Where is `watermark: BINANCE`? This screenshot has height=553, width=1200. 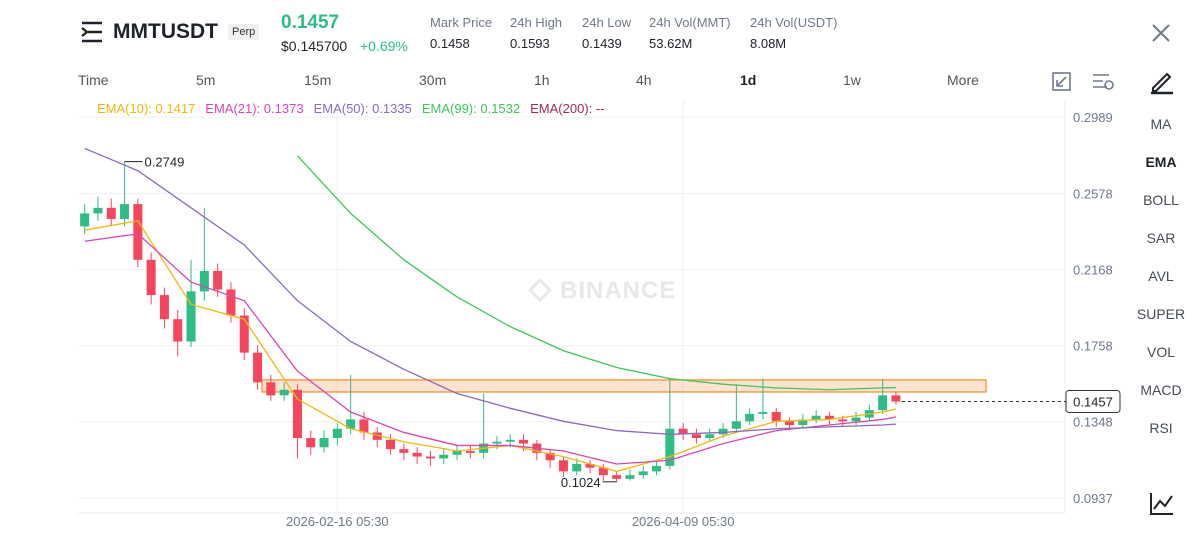
watermark: BINANCE is located at coordinates (618, 290).